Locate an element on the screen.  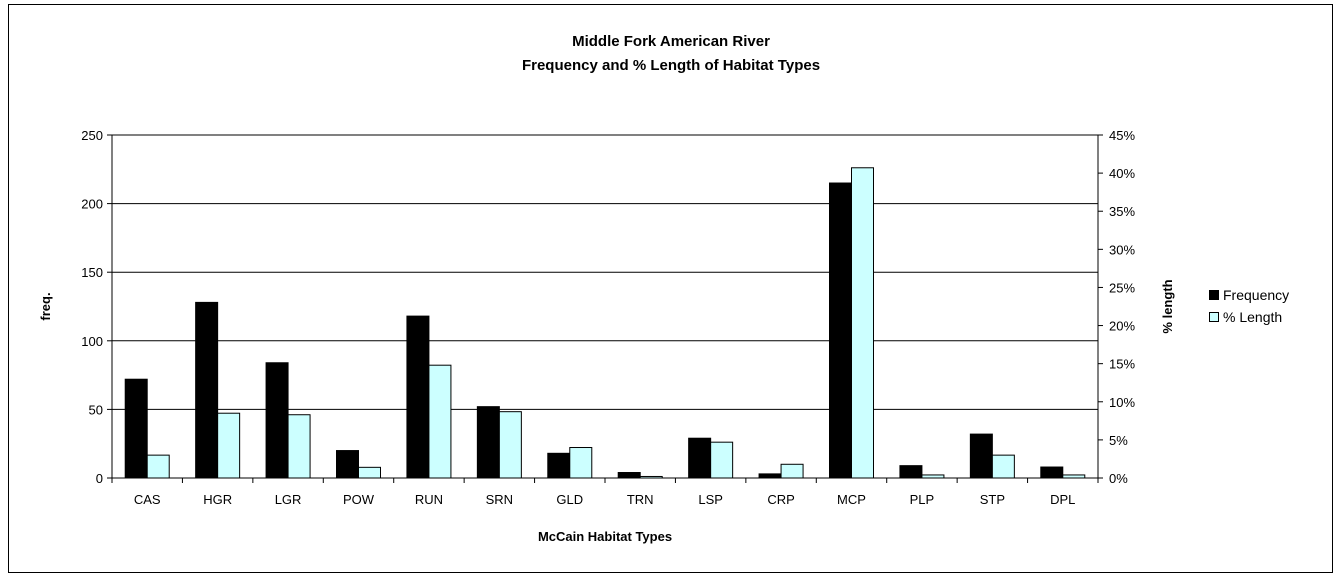
y2-axis-title: % length is located at coordinates (1167, 306).